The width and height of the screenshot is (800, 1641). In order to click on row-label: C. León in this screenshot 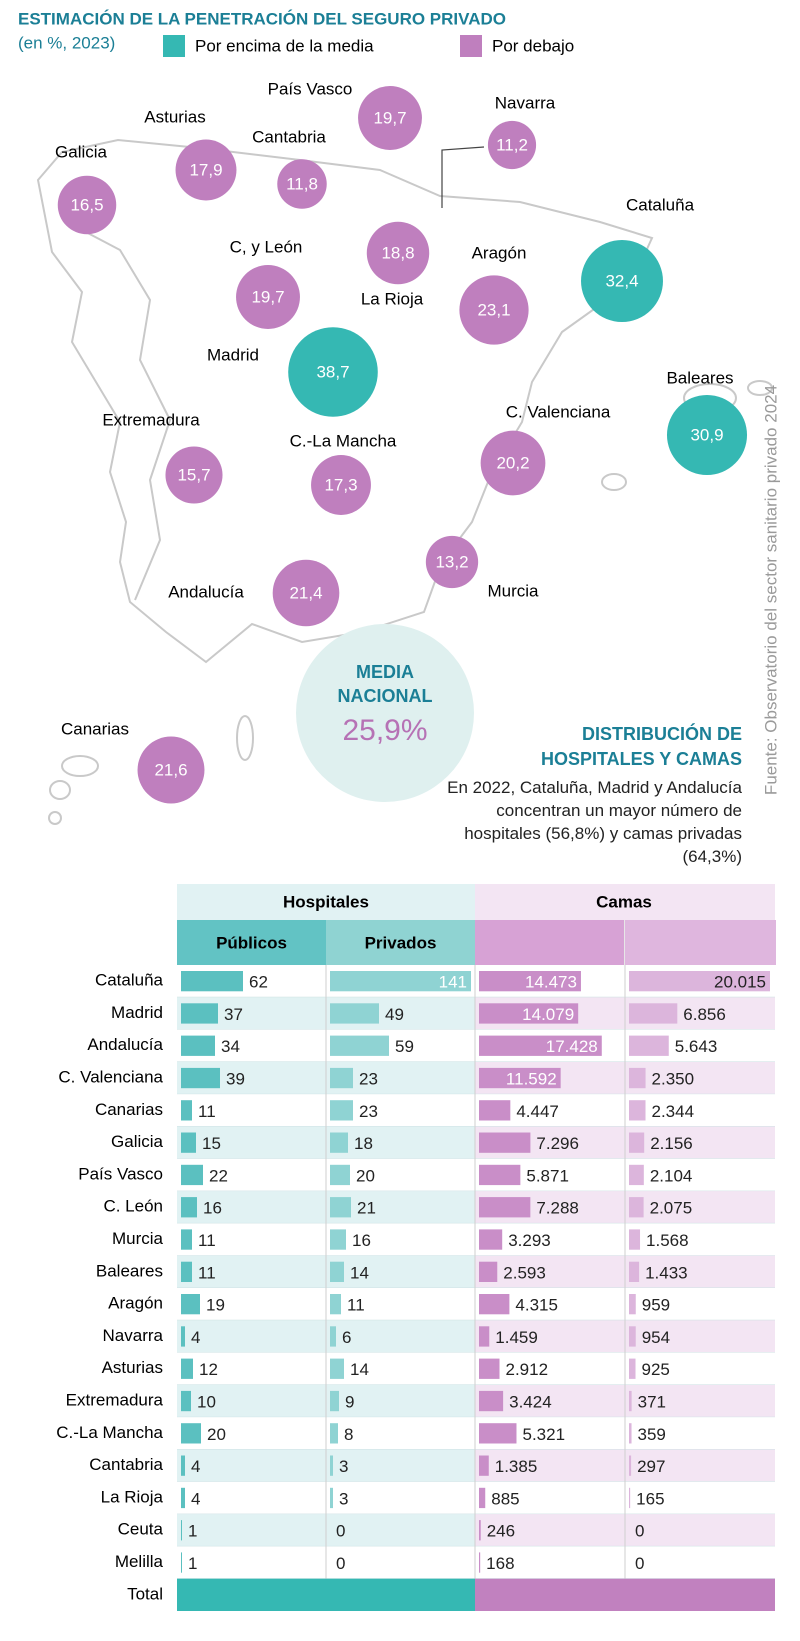, I will do `click(133, 1206)`.